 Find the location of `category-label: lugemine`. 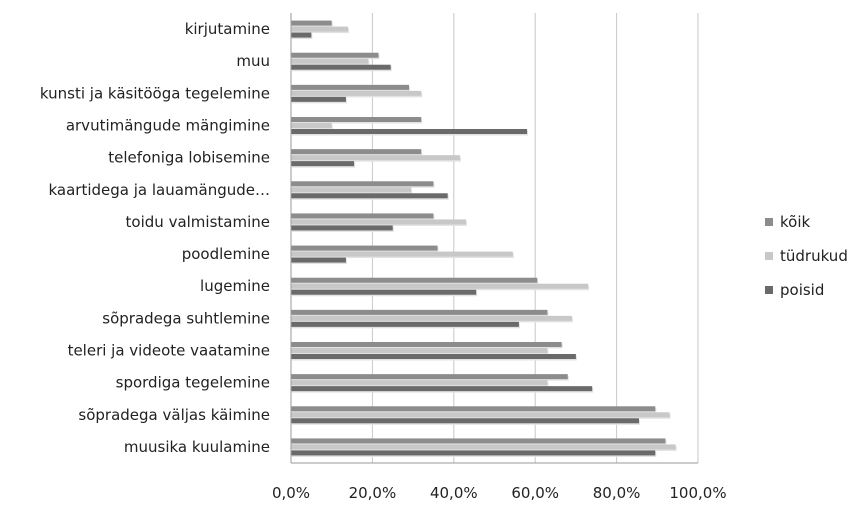

category-label: lugemine is located at coordinates (235, 286).